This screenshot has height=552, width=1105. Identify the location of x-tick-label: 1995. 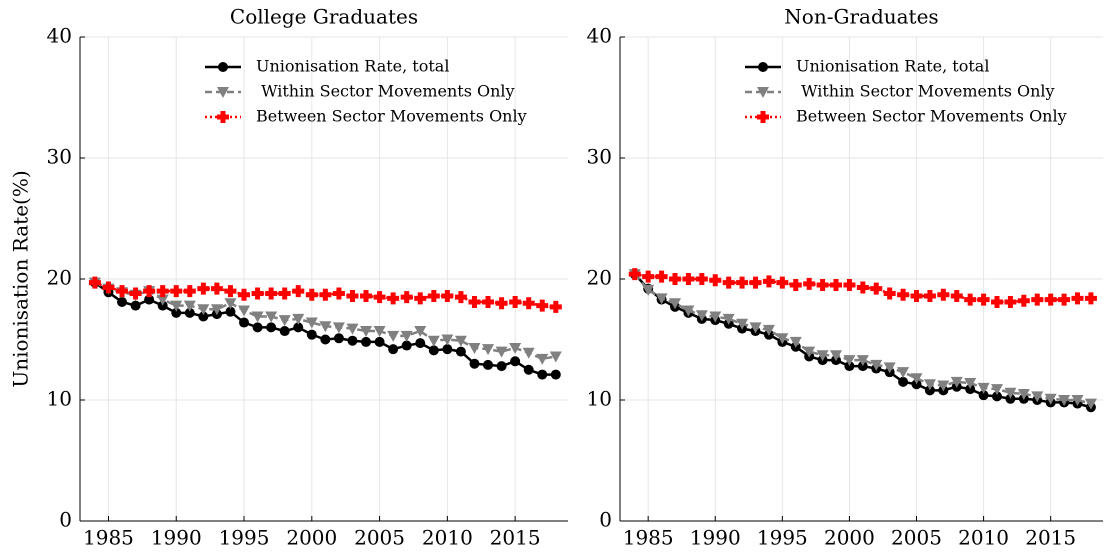
(782, 538).